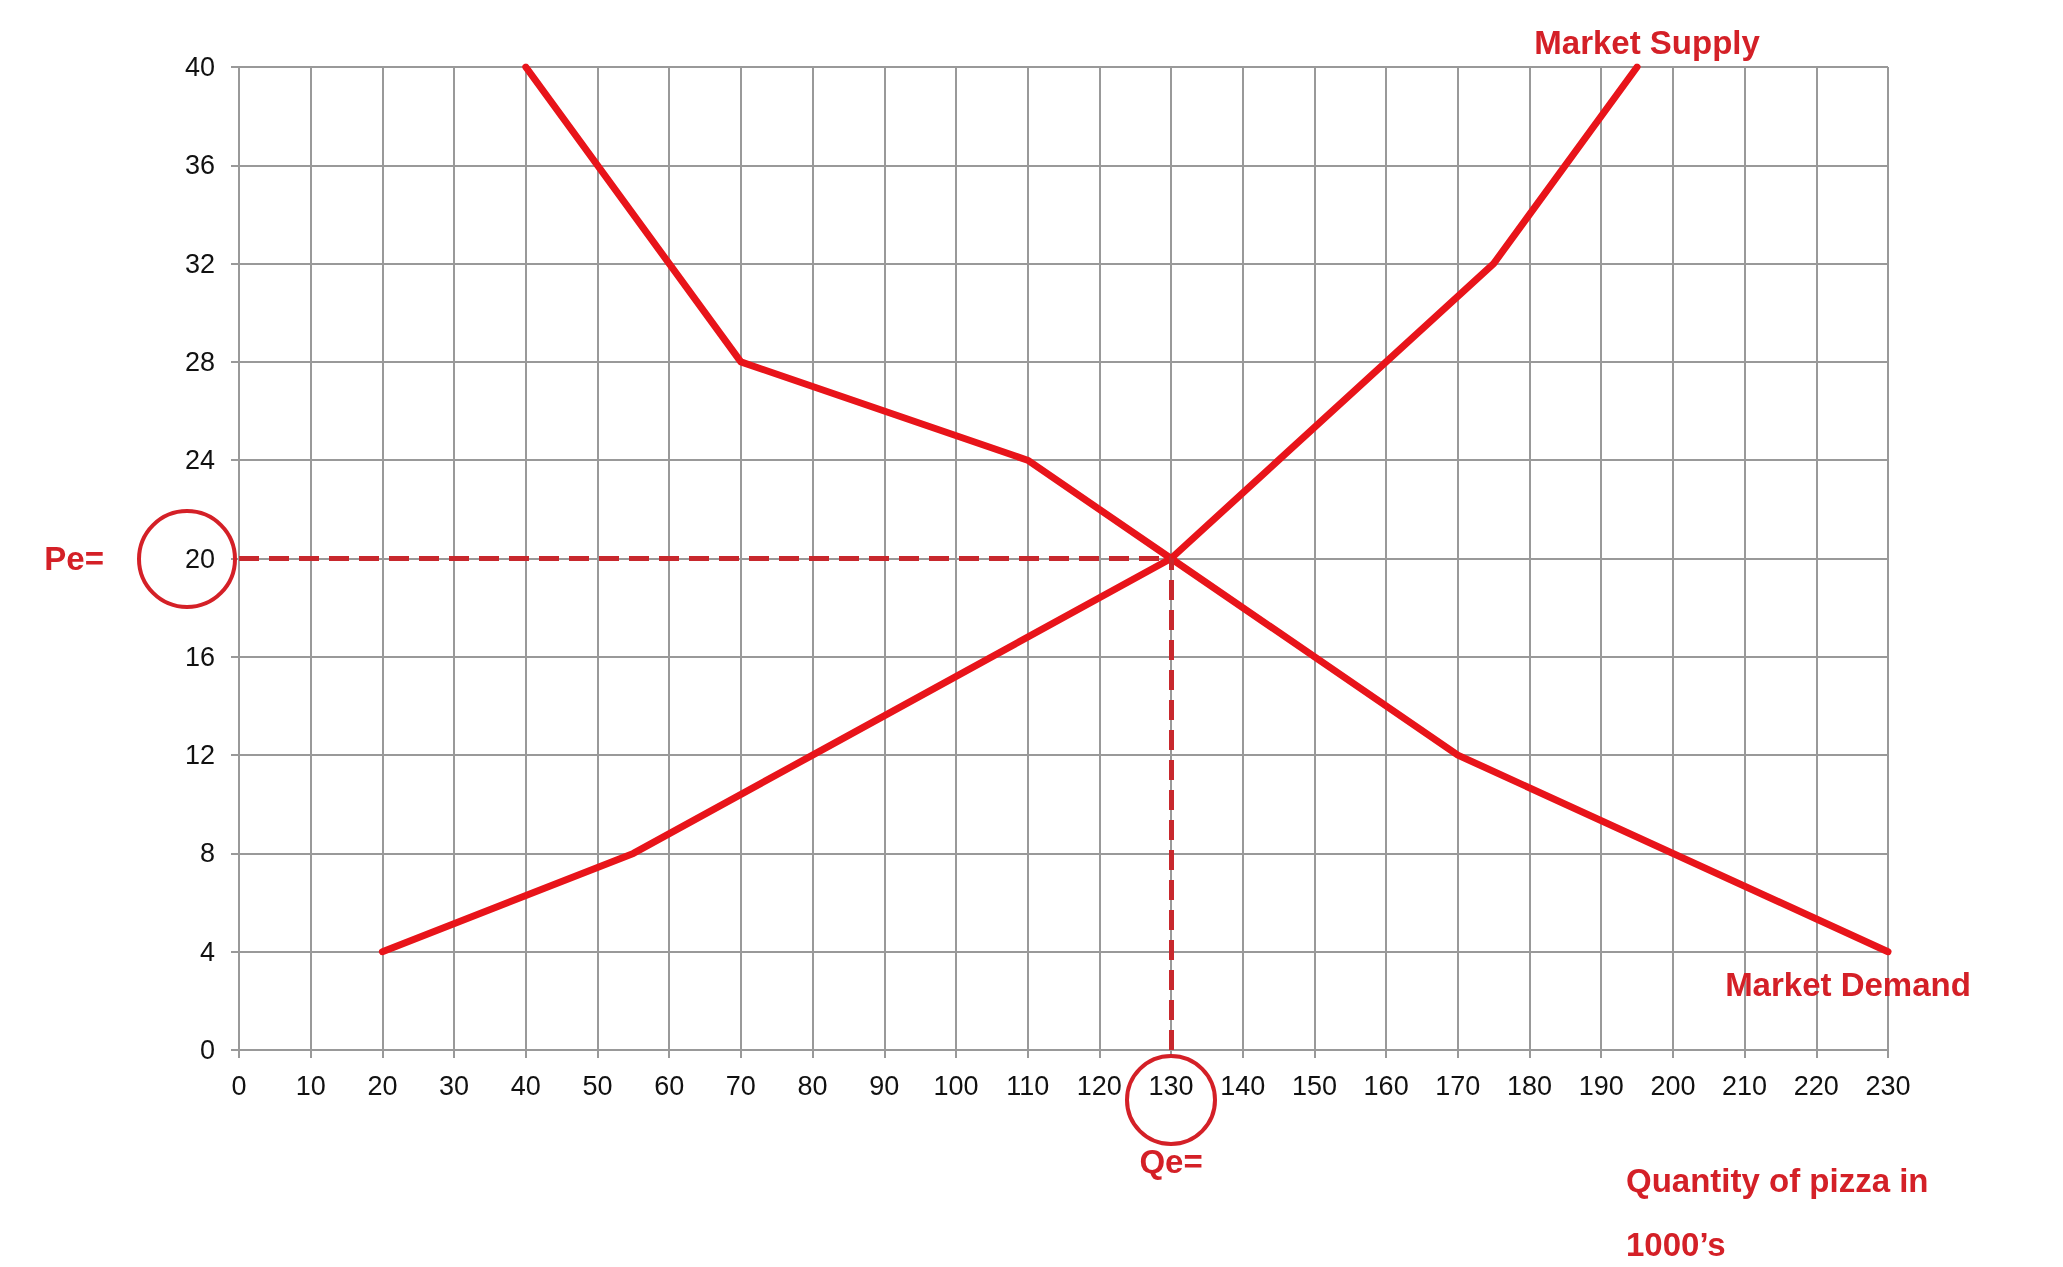  I want to click on y-tick-label: 28, so click(199, 361).